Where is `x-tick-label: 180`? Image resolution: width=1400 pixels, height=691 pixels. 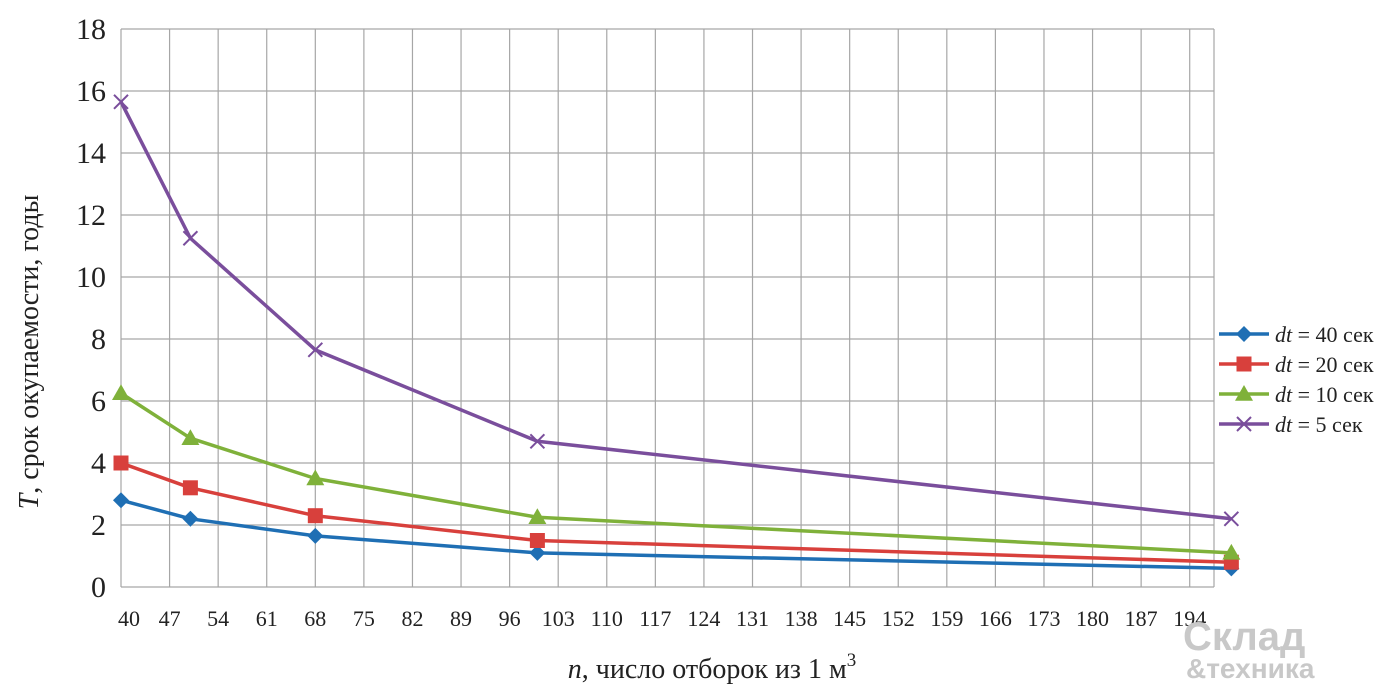
x-tick-label: 180 is located at coordinates (1092, 618).